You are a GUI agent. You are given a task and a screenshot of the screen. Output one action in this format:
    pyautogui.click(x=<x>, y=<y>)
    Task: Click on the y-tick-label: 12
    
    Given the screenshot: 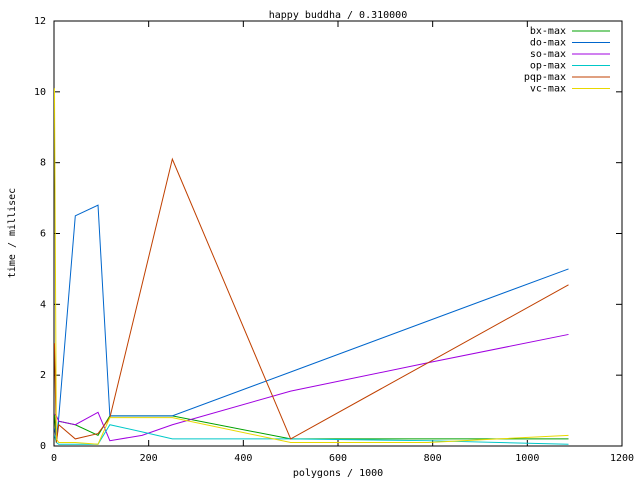 What is the action you would take?
    pyautogui.click(x=40, y=21)
    